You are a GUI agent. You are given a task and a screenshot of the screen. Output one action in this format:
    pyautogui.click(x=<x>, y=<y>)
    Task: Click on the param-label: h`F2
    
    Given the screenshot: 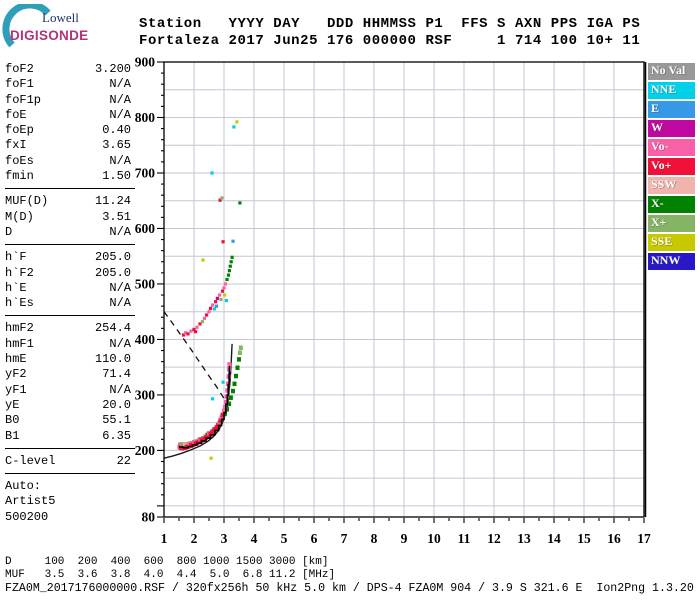 What is the action you would take?
    pyautogui.click(x=19, y=272)
    